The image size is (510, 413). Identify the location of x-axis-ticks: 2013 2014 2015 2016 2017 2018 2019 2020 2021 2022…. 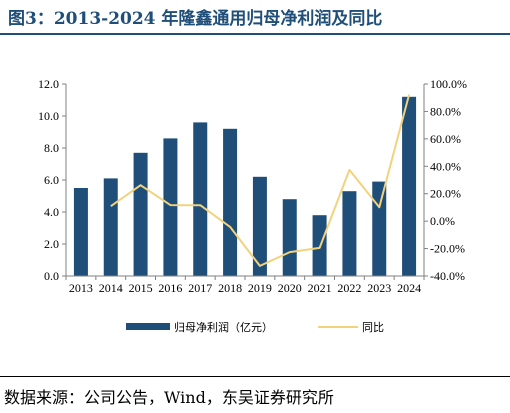
(245, 285).